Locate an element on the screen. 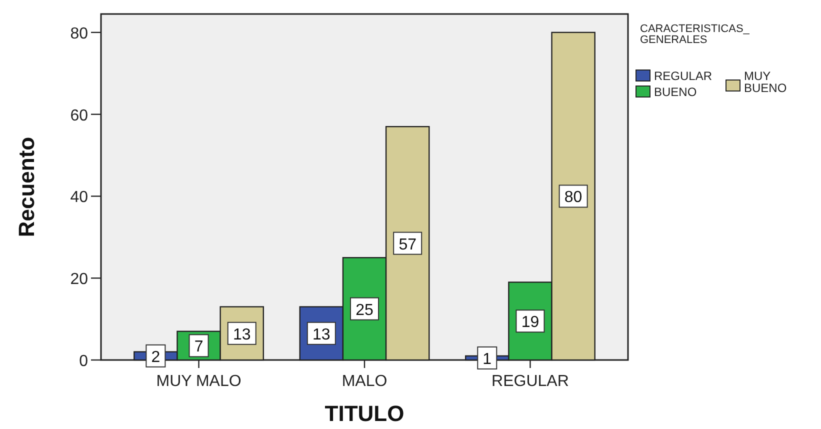  y-axis-title: Recuento is located at coordinates (26, 187).